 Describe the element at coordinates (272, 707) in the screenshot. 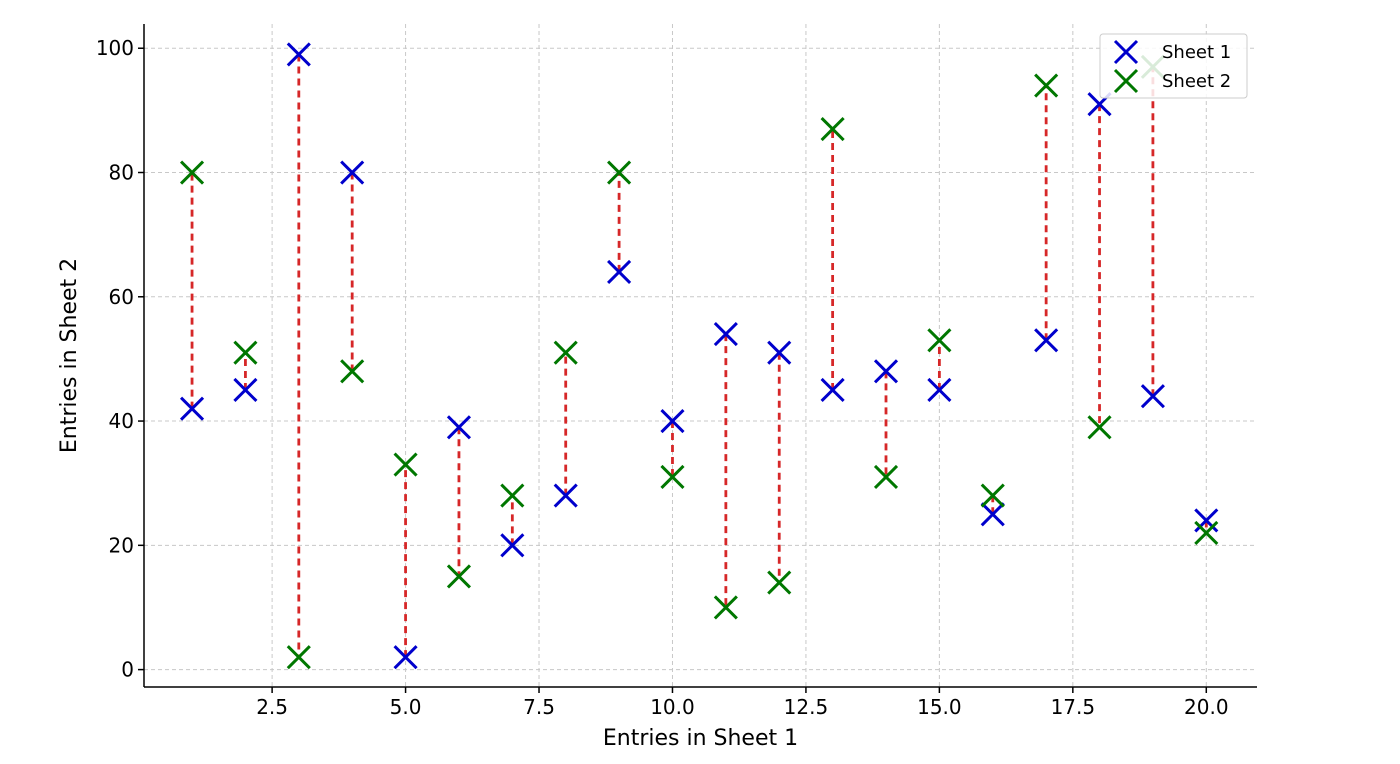

I see `x-tick-label: 2.5` at that location.